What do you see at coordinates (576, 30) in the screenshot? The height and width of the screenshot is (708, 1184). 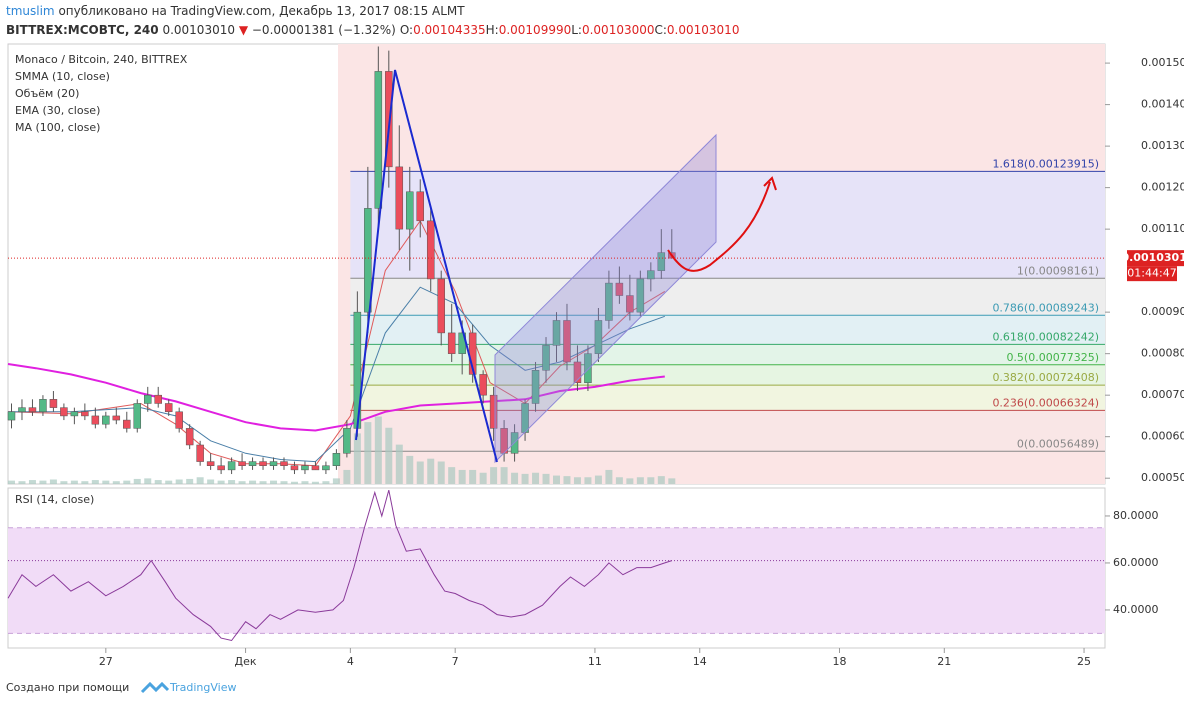 I see `ohlc-label: L:` at bounding box center [576, 30].